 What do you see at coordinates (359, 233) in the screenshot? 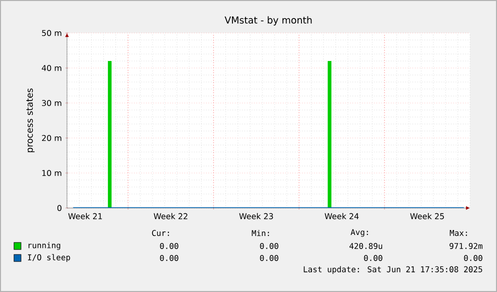
I see `text: Avg:` at bounding box center [359, 233].